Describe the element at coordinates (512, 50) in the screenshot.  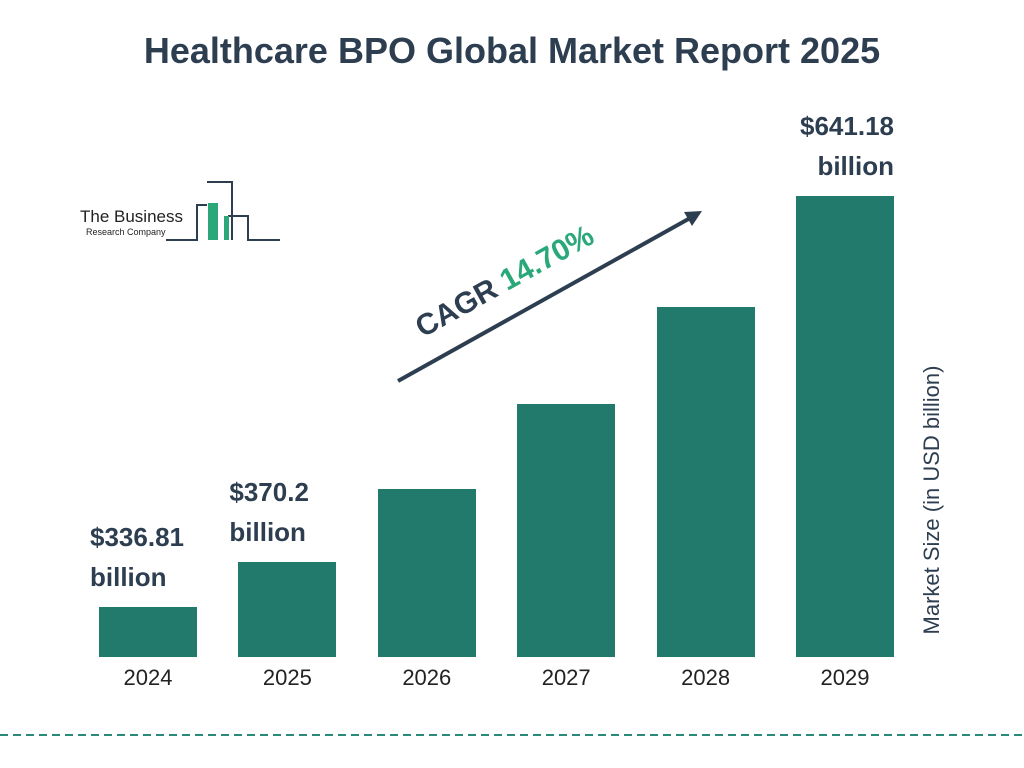
I see `chart-title: Healthcare BPO Global Market Report 2025` at that location.